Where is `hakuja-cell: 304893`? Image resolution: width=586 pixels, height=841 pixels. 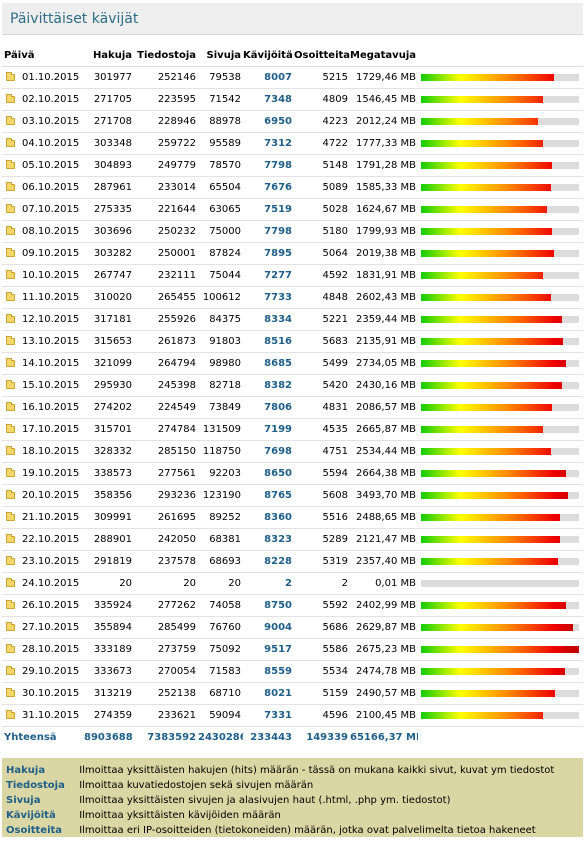
hakuja-cell: 304893 is located at coordinates (109, 165).